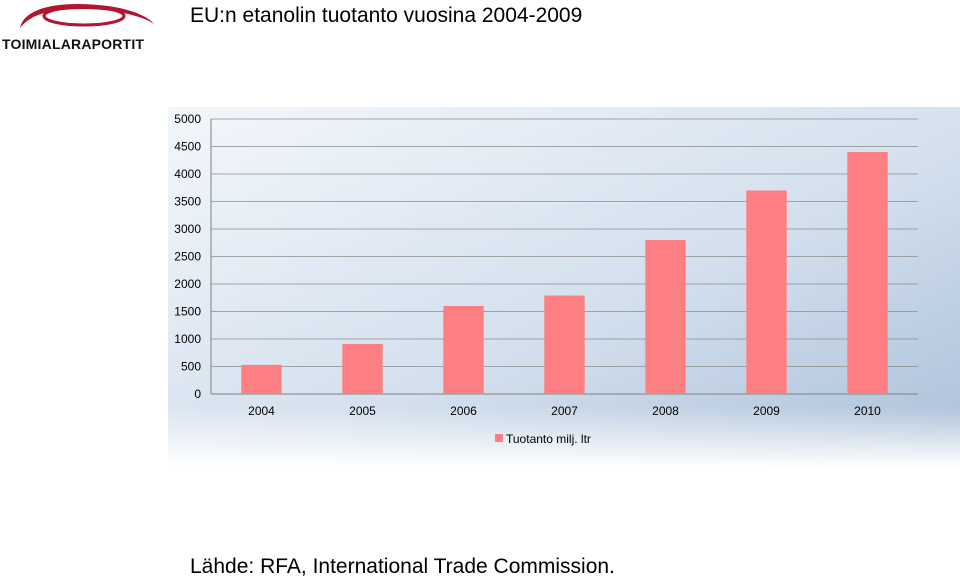 The height and width of the screenshot is (581, 960). Describe the element at coordinates (362, 368) in the screenshot. I see `bar-2005` at that location.